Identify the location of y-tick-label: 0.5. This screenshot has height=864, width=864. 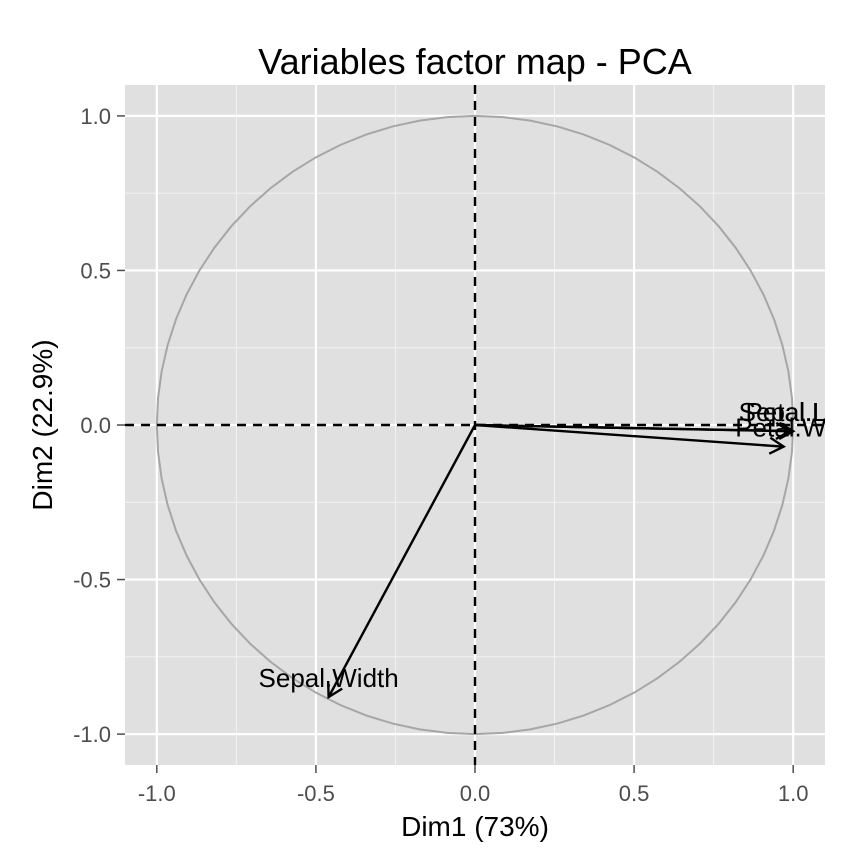
(95, 270).